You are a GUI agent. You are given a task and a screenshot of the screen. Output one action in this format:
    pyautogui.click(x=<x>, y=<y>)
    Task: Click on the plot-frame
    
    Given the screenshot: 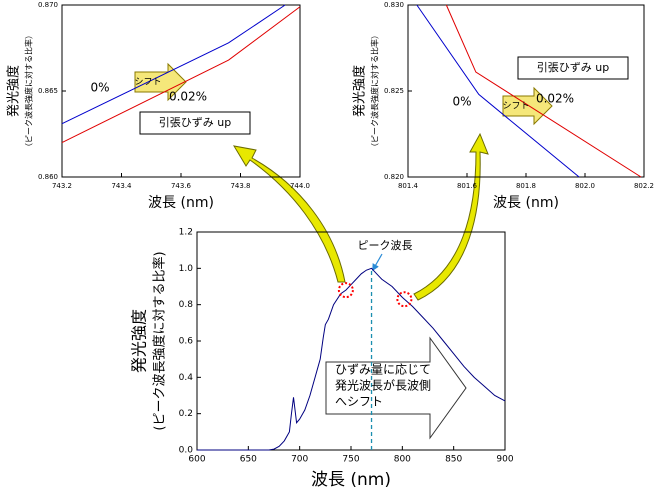 What is the action you would take?
    pyautogui.click(x=526, y=91)
    